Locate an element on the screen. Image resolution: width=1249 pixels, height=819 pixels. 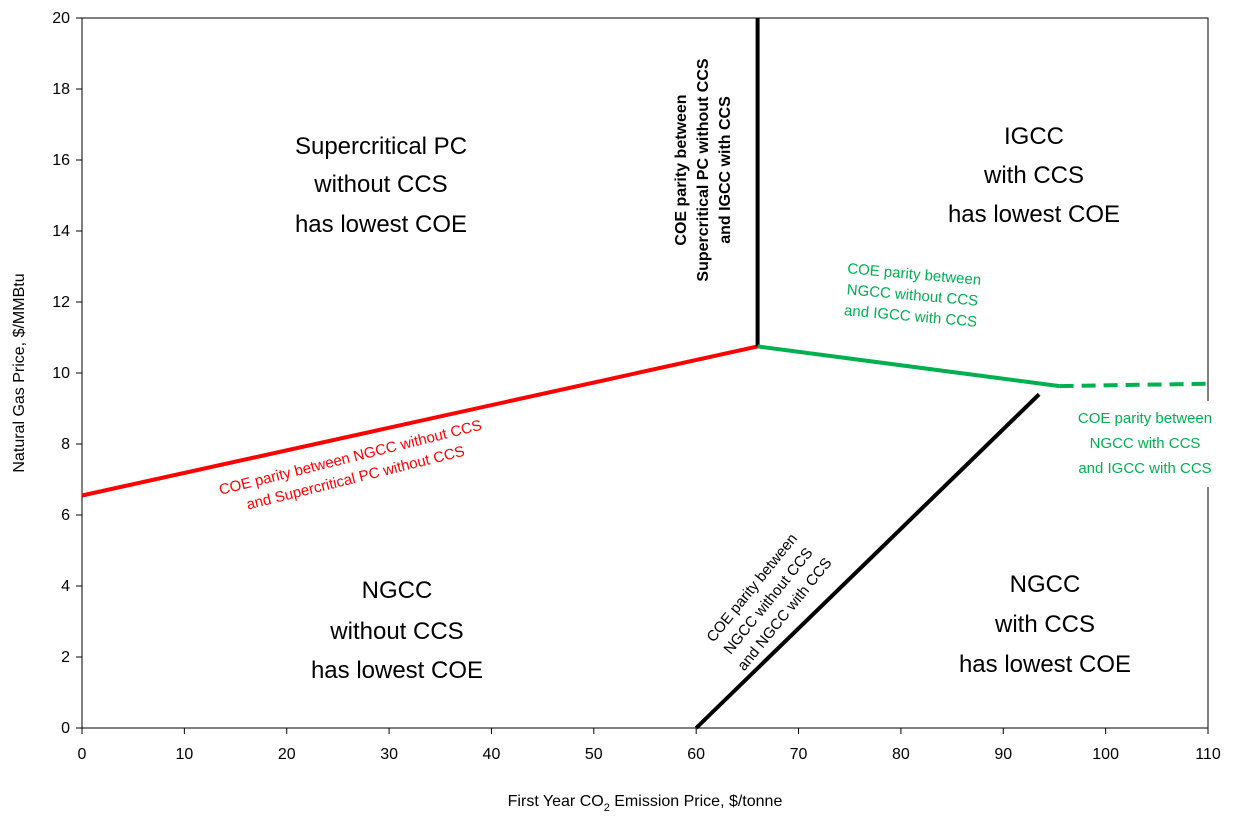
y-tick-labels: 0 2 4 6 8 10 12 14 16 18 20 is located at coordinates (61, 373).